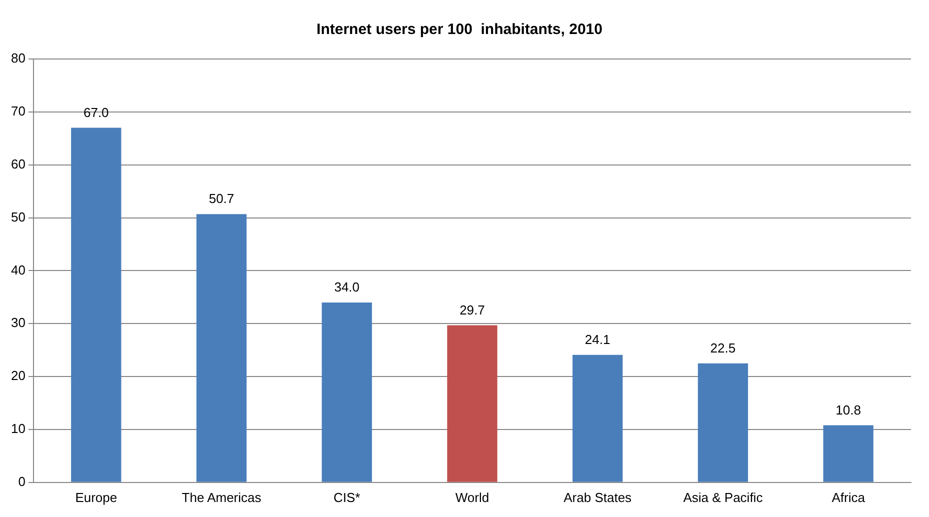 This screenshot has height=517, width=929. What do you see at coordinates (723, 348) in the screenshot?
I see `data-label: 22.5` at bounding box center [723, 348].